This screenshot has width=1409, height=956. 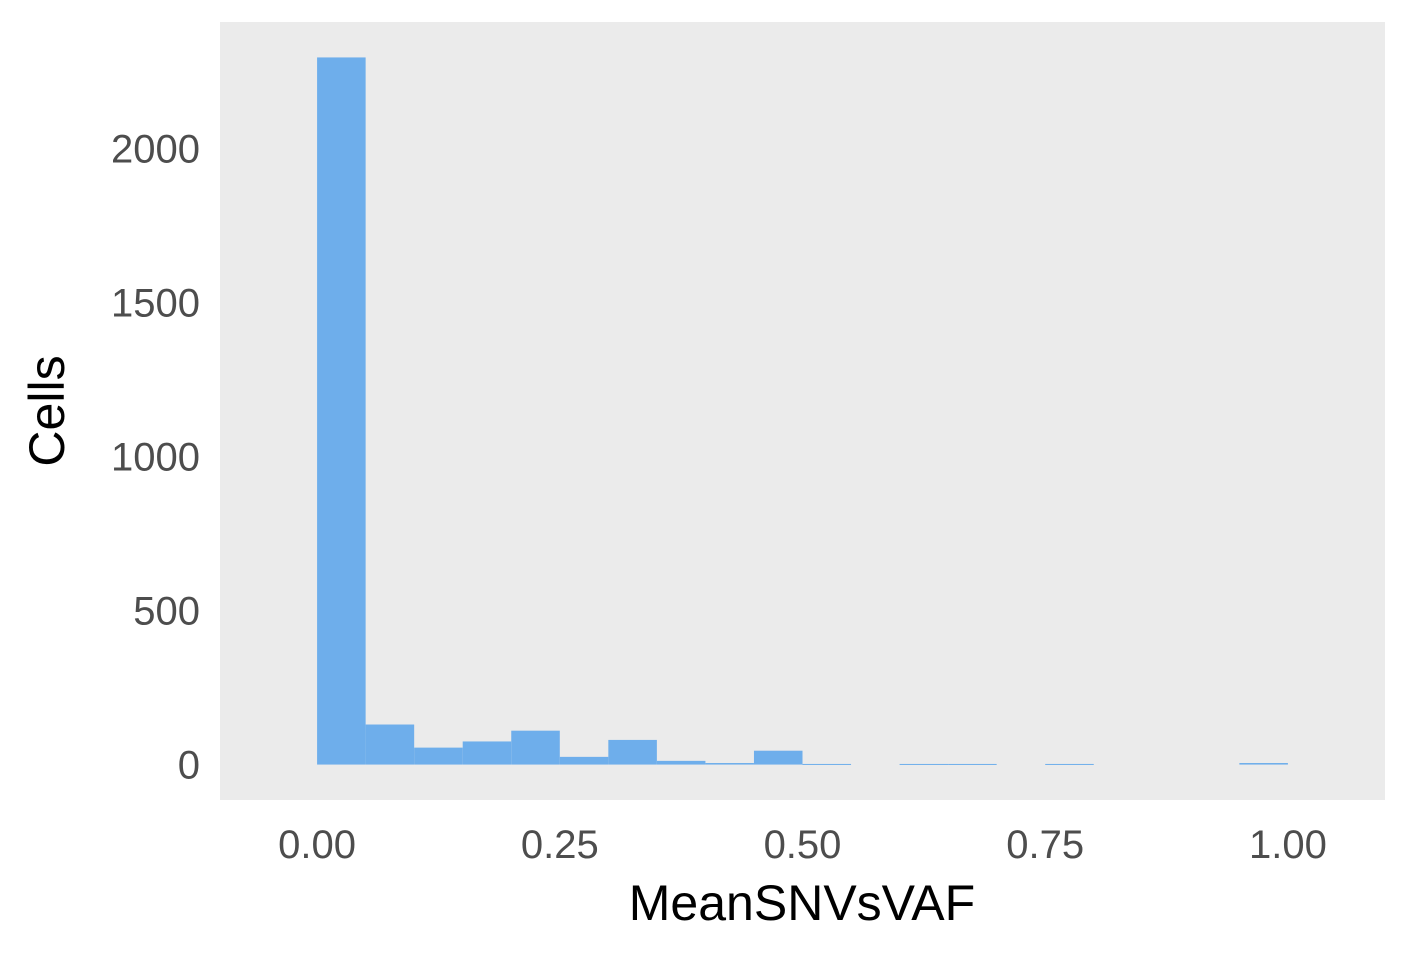 I want to click on x-axis-title: MeanSNVsVAF, so click(x=802, y=903).